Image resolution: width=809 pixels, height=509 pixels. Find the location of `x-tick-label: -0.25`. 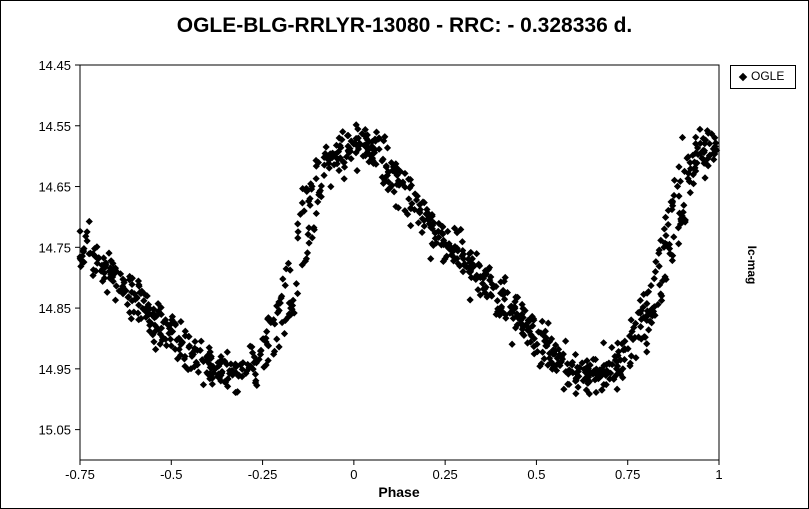

x-tick-label: -0.25 is located at coordinates (263, 474).